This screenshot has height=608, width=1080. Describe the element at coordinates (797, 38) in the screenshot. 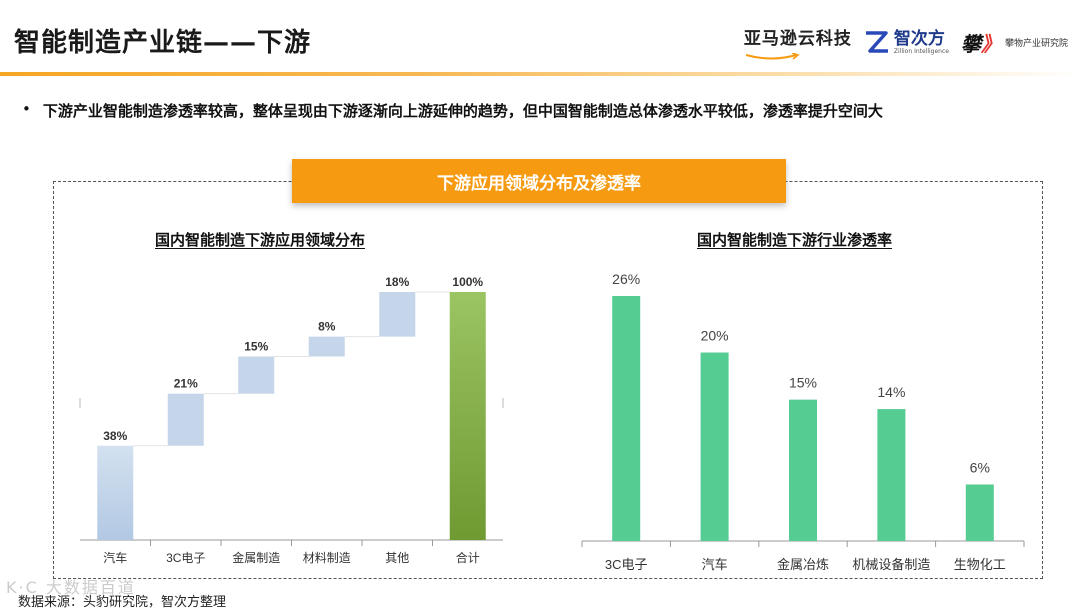

I see `aws-logo-text: 亚马逊云科技` at that location.